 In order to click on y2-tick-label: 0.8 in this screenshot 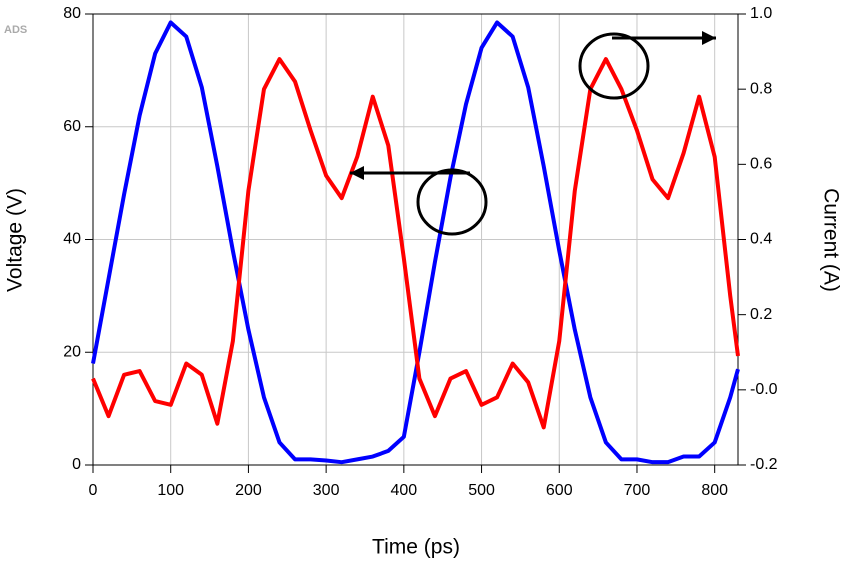, I will do `click(761, 88)`.